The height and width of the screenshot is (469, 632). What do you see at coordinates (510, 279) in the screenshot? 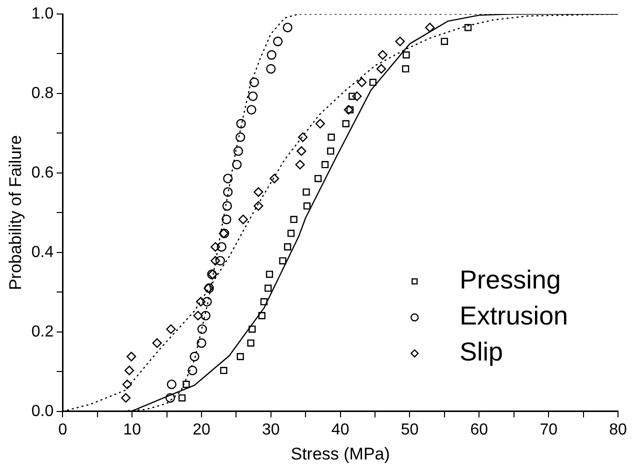
I see `legend-label: Pressing` at bounding box center [510, 279].